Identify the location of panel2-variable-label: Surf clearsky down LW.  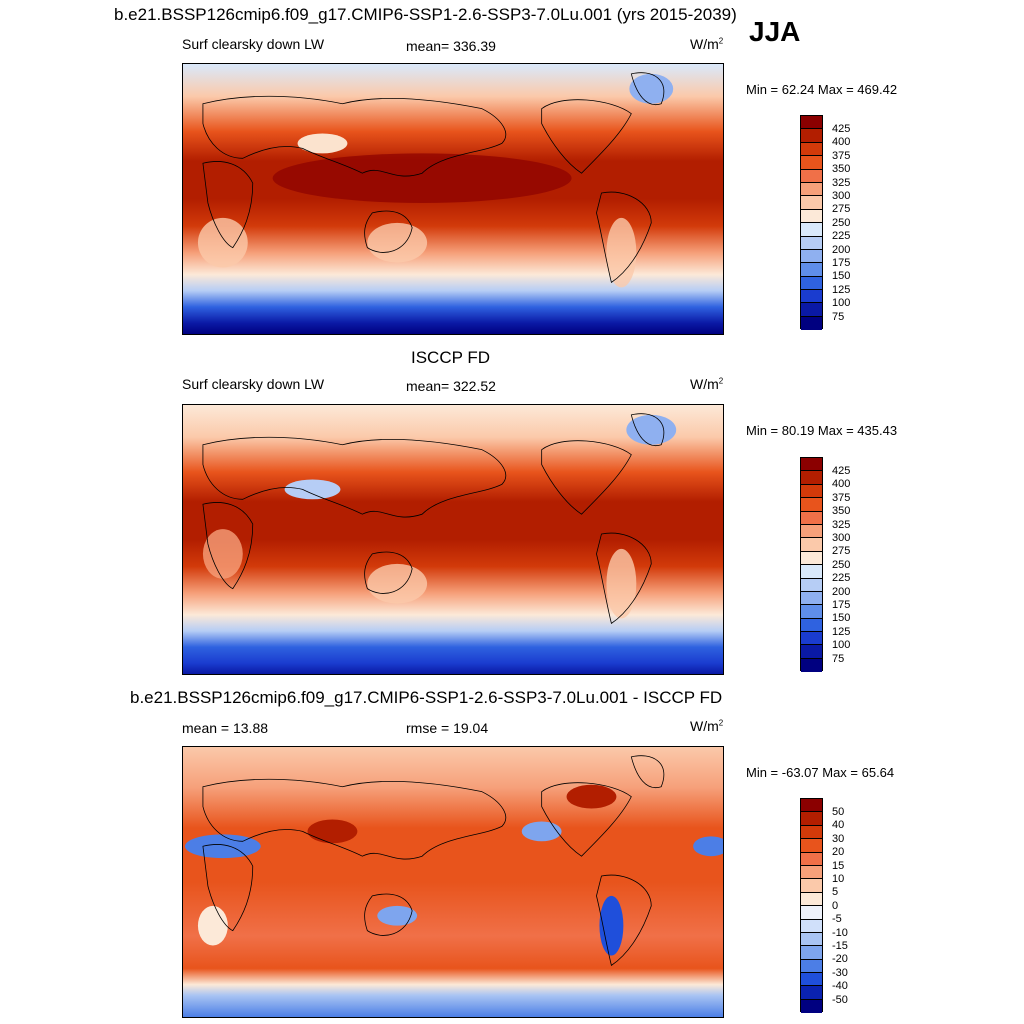
(253, 384).